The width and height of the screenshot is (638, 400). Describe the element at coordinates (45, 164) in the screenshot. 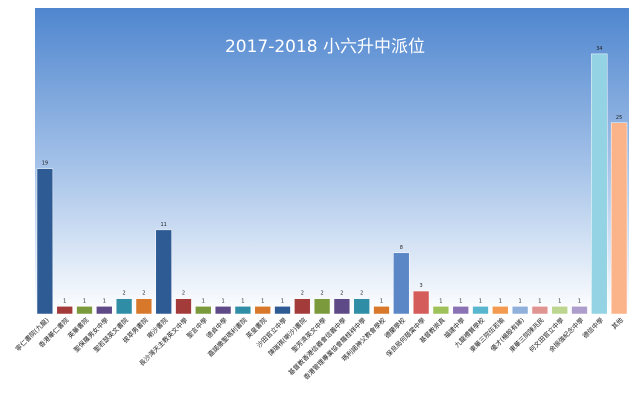

I see `value-label: 19` at that location.